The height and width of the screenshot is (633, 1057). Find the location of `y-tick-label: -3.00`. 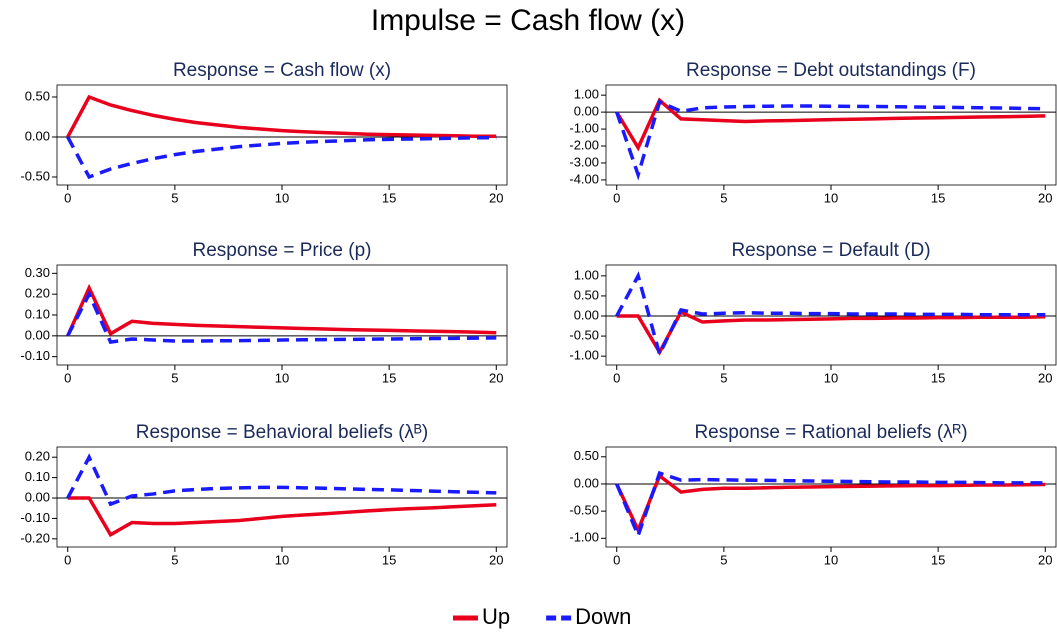

y-tick-label: -3.00 is located at coordinates (584, 161).